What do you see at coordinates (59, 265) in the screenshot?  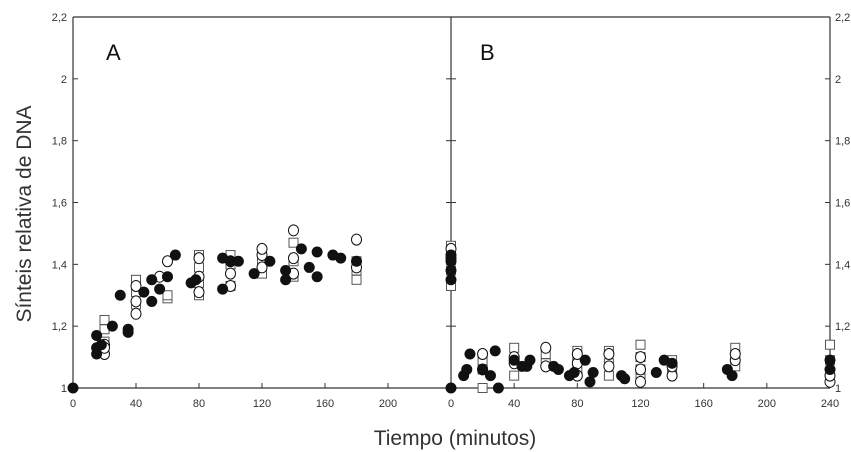 I see `y-tick-label-left: 1,4` at bounding box center [59, 265].